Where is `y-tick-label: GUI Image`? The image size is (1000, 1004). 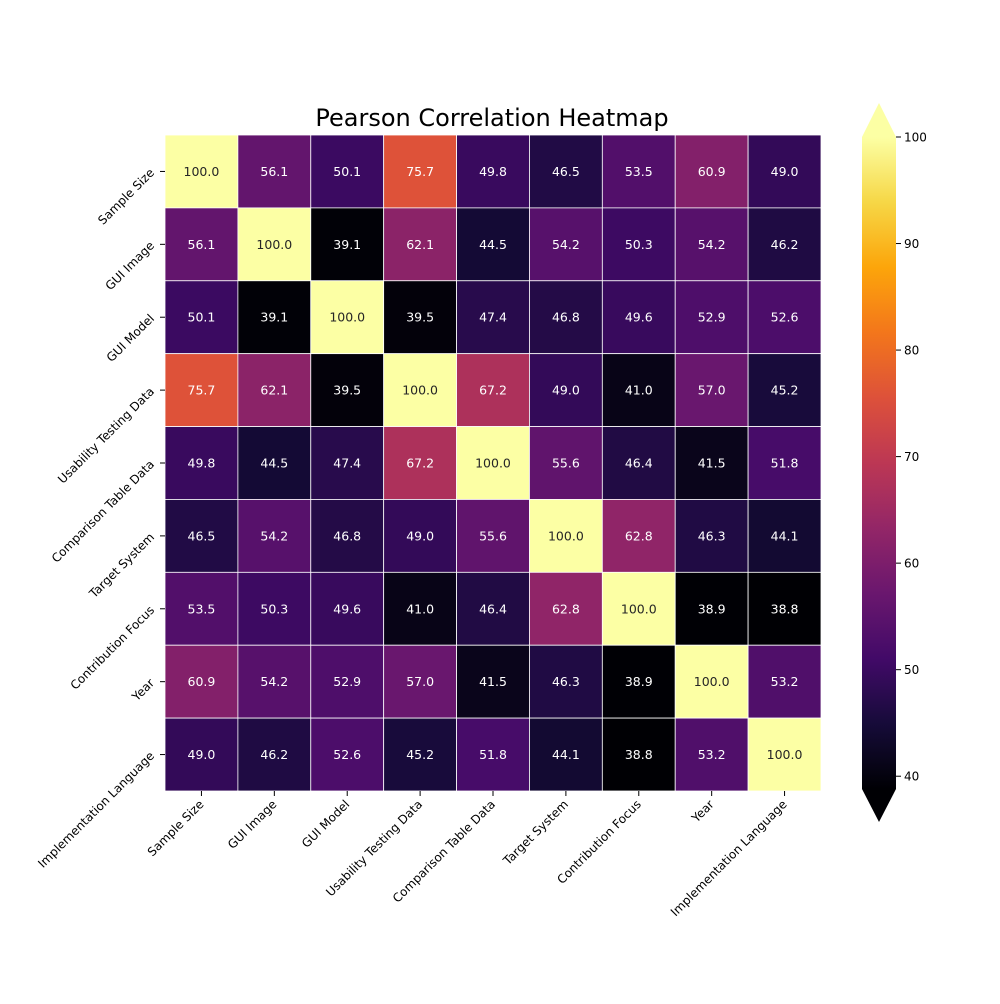
y-tick-label: GUI Image is located at coordinates (130, 266).